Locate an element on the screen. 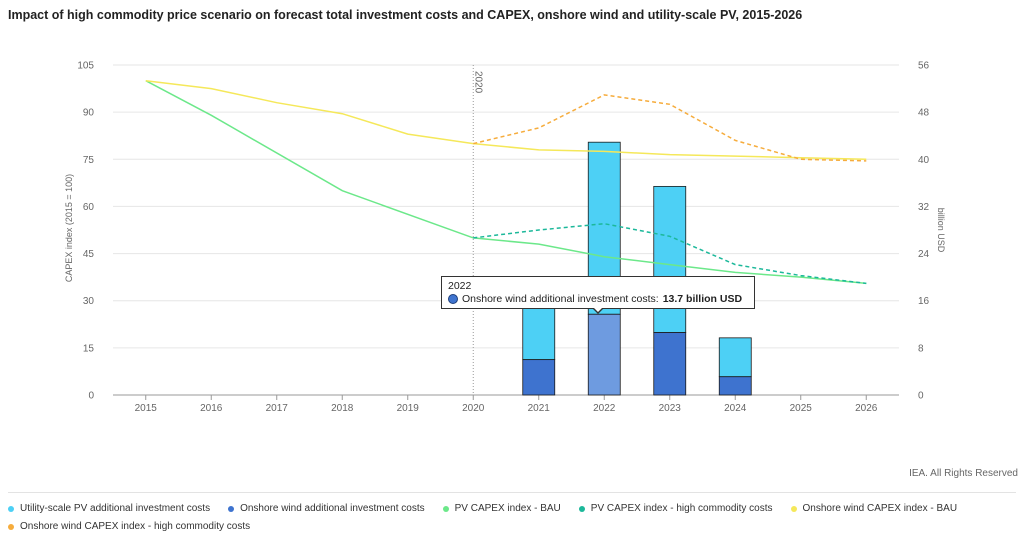 The width and height of the screenshot is (1024, 544). legend-label: PV CAPEX index - high commodity costs is located at coordinates (681, 508).